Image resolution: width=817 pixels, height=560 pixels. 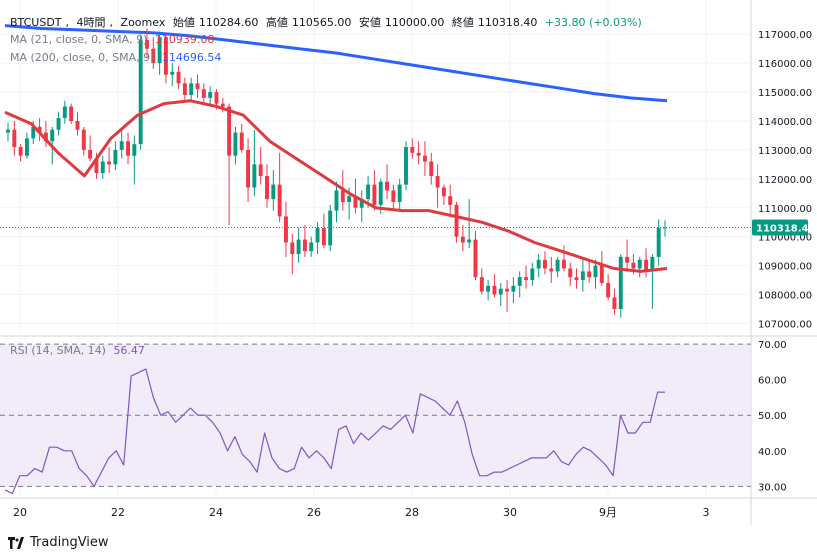 What do you see at coordinates (785, 238) in the screenshot?
I see `price-tick-label: 110000.00` at bounding box center [785, 238].